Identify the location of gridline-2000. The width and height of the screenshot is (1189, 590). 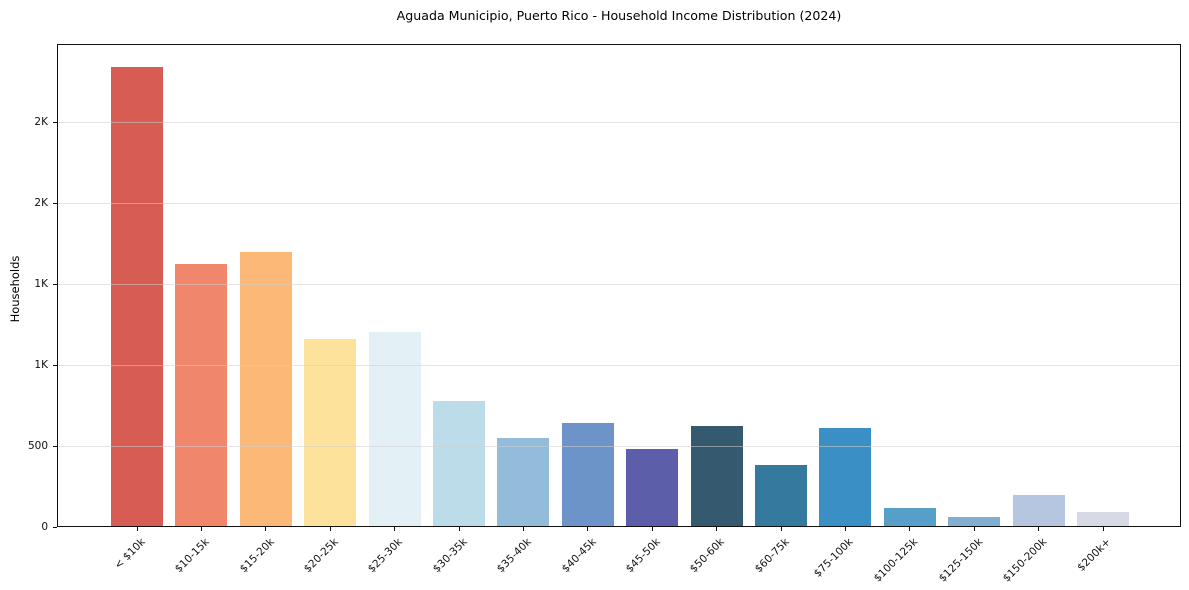
(619, 204).